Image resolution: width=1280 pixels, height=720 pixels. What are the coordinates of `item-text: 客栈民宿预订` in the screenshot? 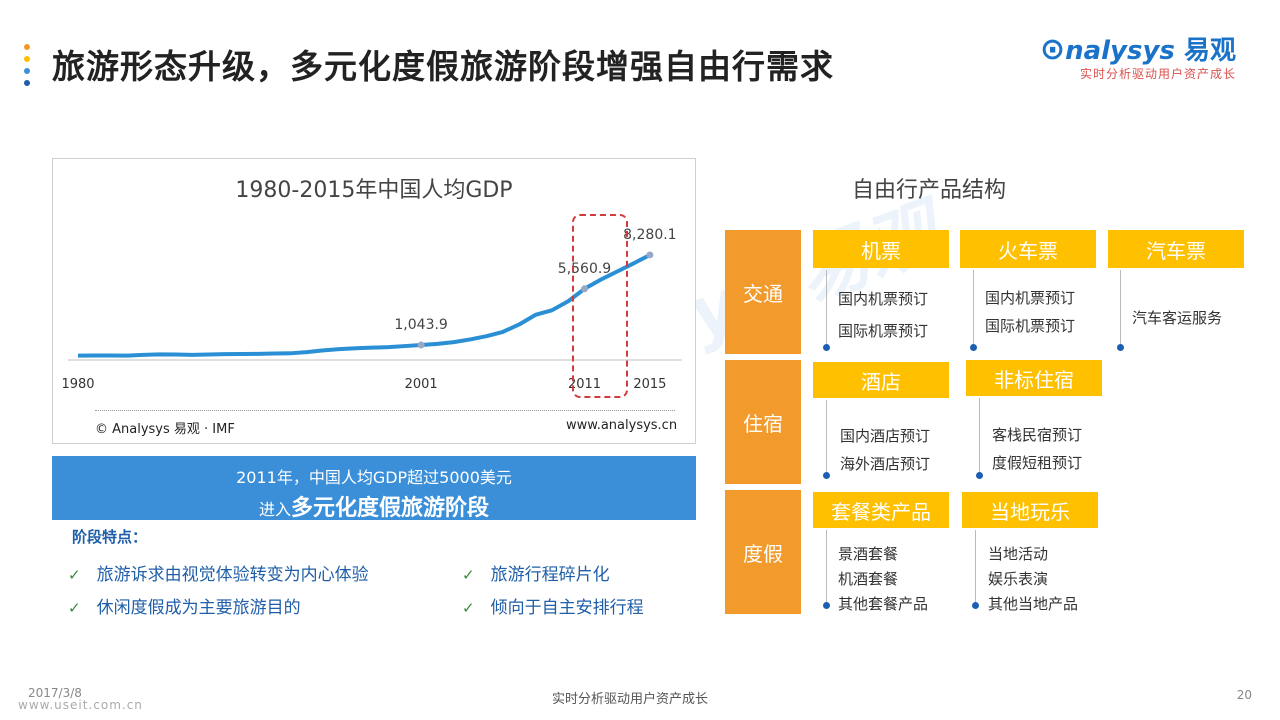 It's located at (1037, 435).